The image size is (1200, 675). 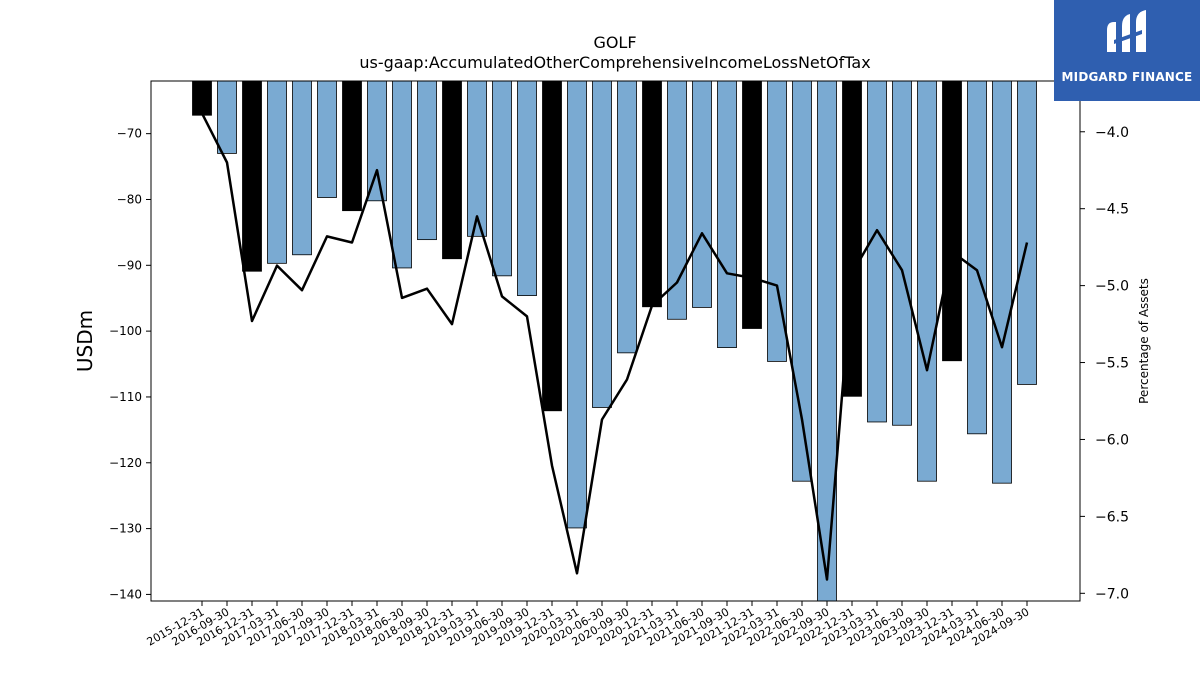 I want to click on y2-tick-label: −5.5, so click(x=1112, y=364).